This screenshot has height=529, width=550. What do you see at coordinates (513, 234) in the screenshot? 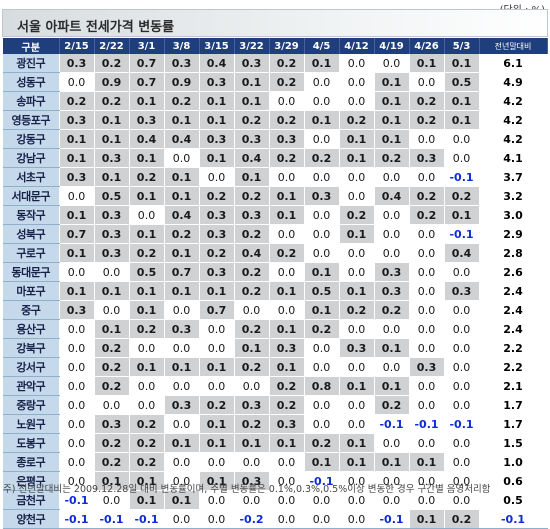
I see `yoy-cell: 2.9` at bounding box center [513, 234].